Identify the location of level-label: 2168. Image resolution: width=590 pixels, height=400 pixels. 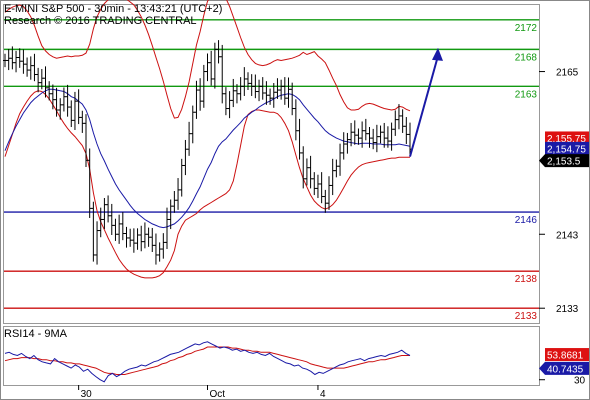
(526, 57).